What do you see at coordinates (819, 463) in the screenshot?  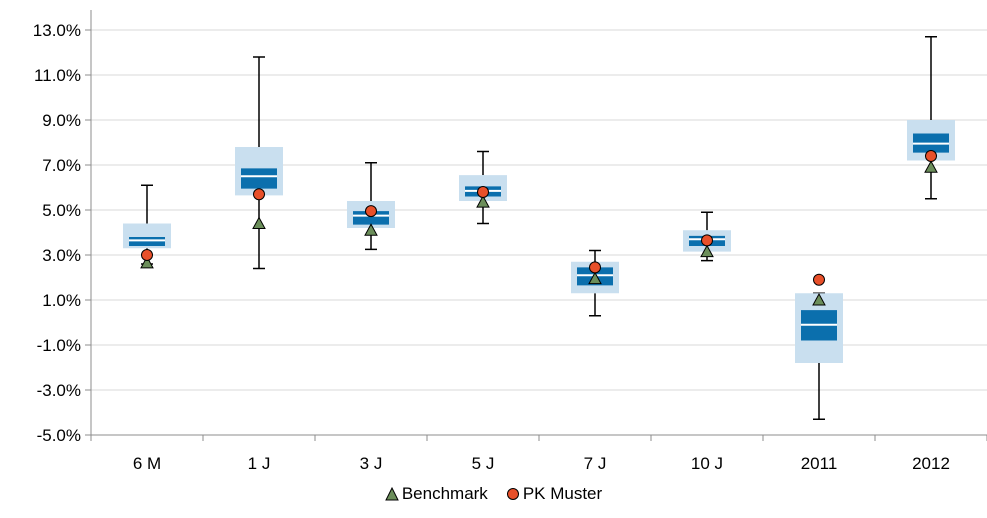 I see `x-tick-label: 2011` at bounding box center [819, 463].